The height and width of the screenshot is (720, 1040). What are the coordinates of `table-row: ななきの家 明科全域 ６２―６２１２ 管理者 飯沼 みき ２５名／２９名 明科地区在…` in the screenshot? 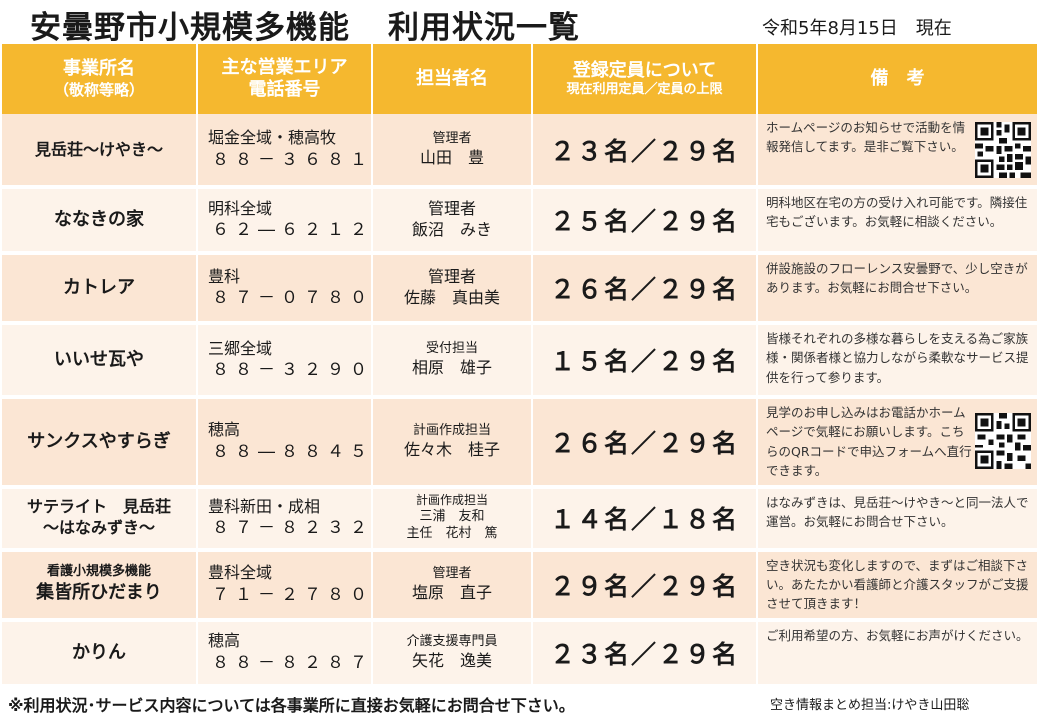 It's located at (519, 221).